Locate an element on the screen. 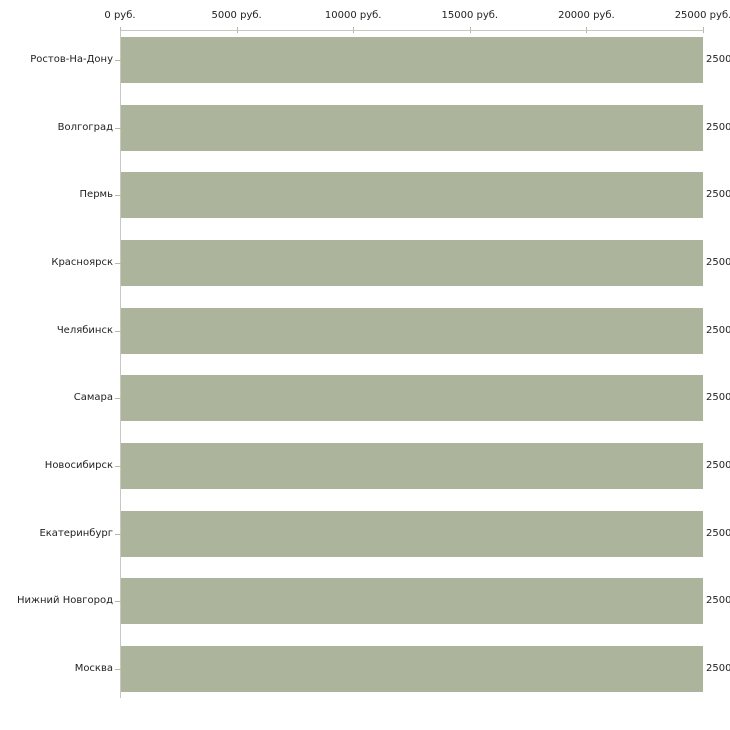 This screenshot has width=730, height=730. category-label: Челябинск is located at coordinates (84, 330).